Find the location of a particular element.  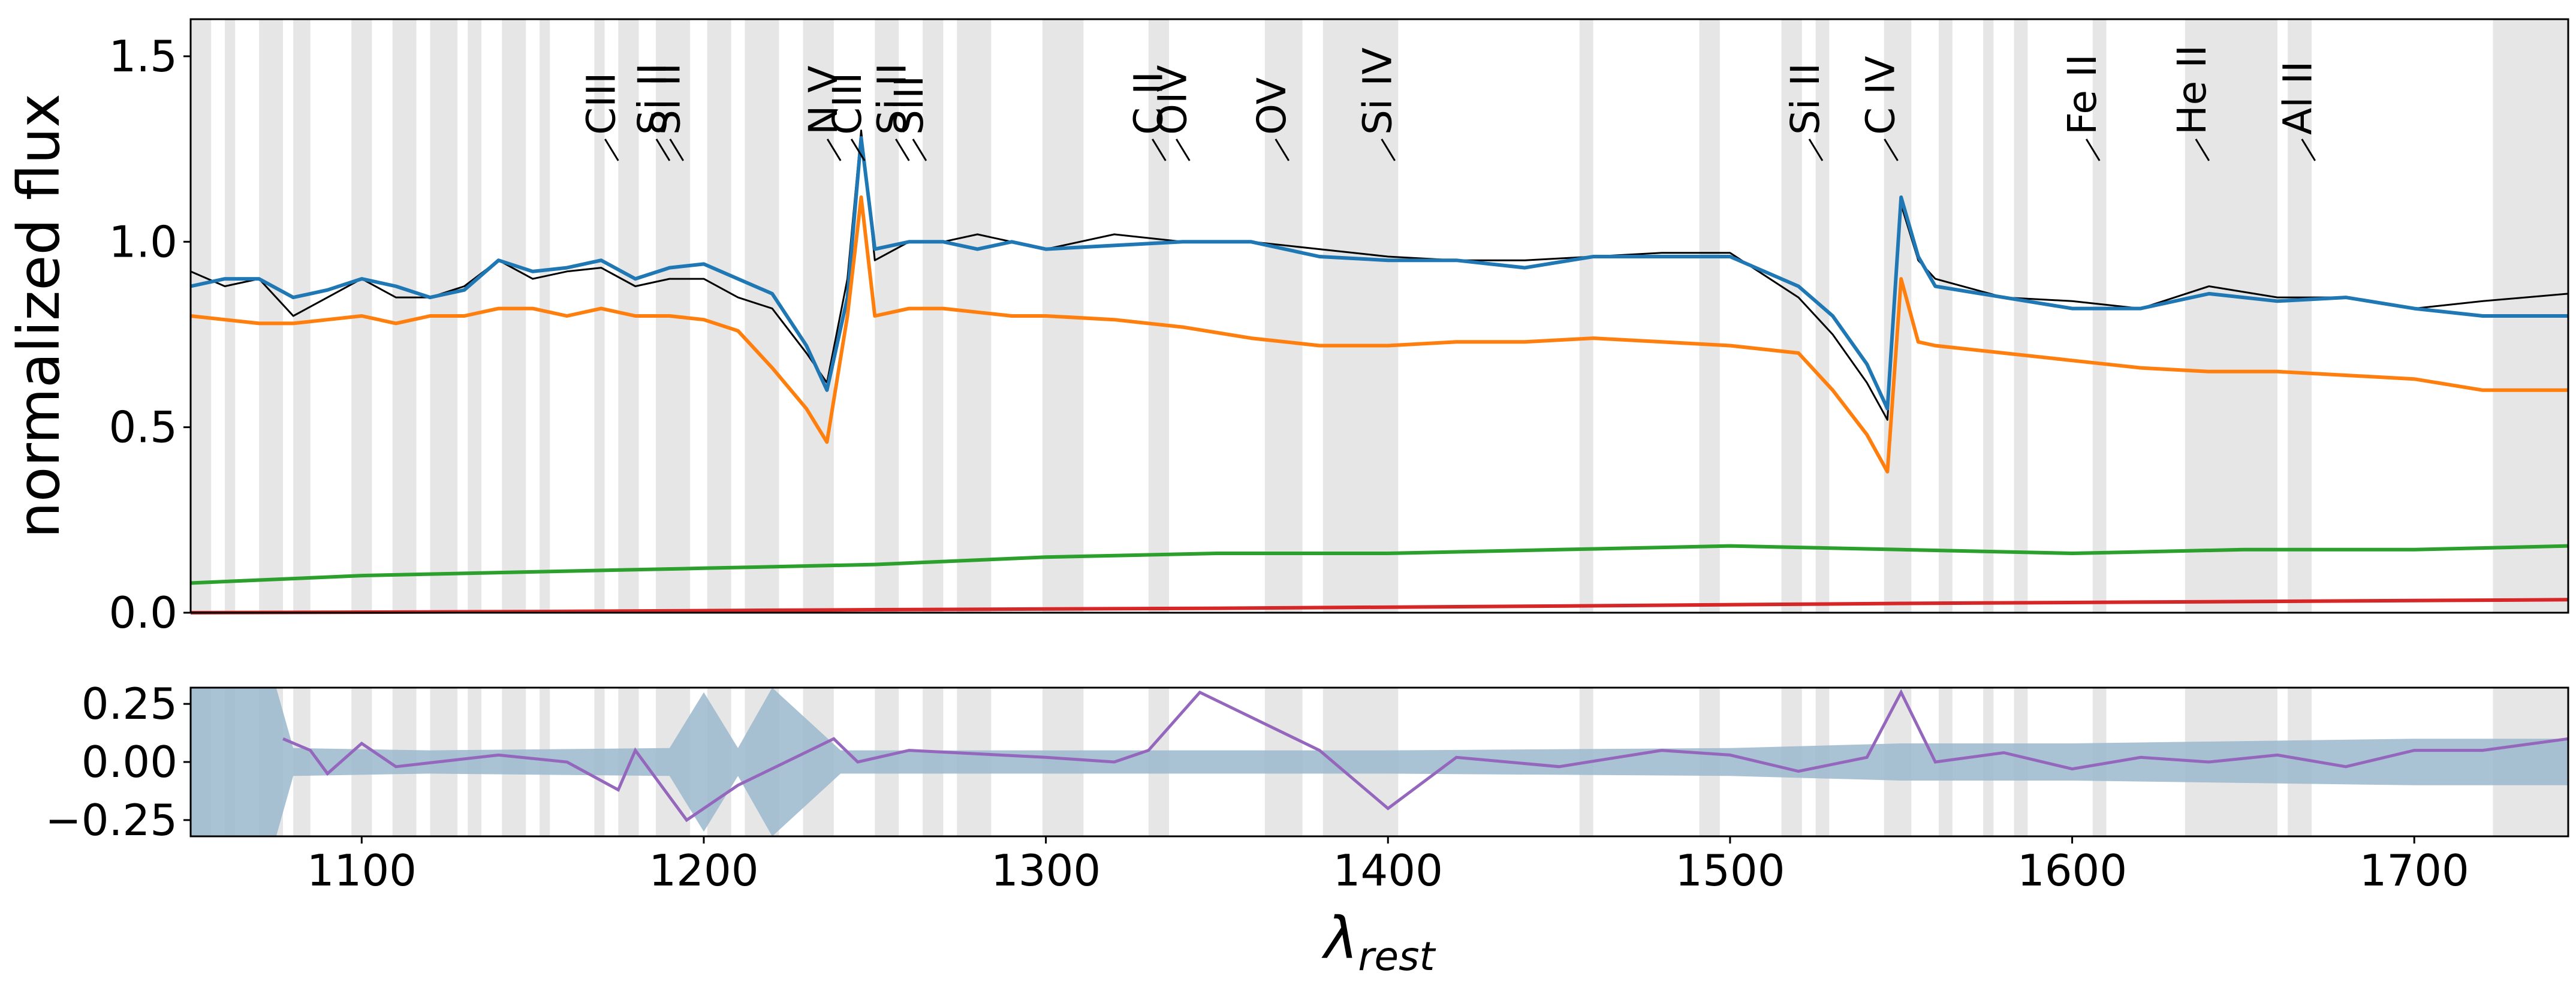

line-marker-label: OV is located at coordinates (1272, 106).